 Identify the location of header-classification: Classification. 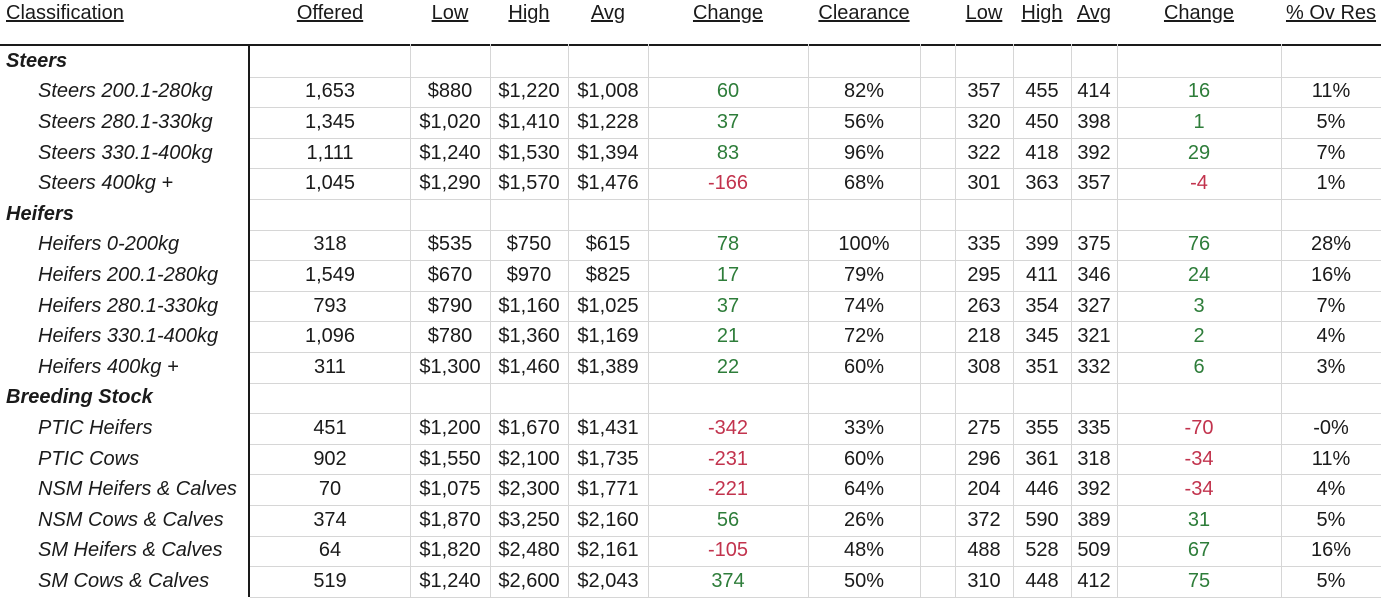
(65, 13).